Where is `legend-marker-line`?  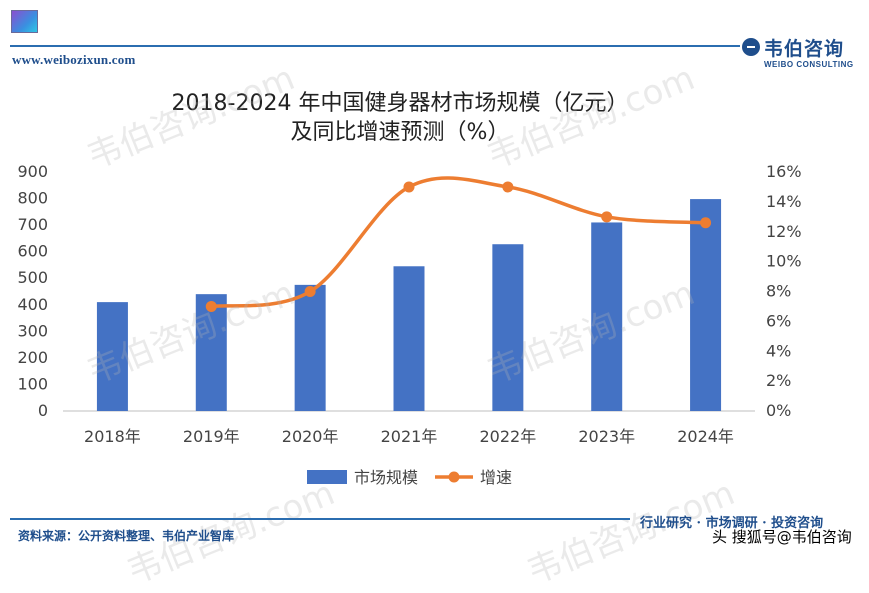 legend-marker-line is located at coordinates (454, 477).